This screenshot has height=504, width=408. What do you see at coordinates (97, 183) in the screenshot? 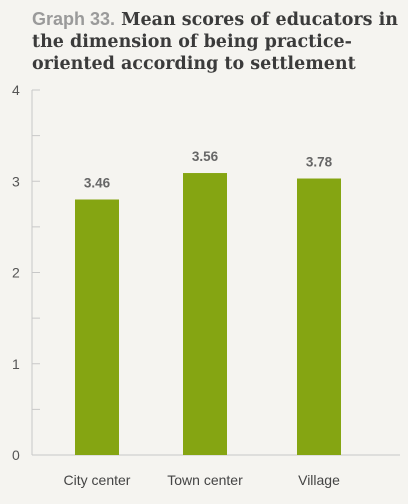
I see `data-label: 3.46` at bounding box center [97, 183].